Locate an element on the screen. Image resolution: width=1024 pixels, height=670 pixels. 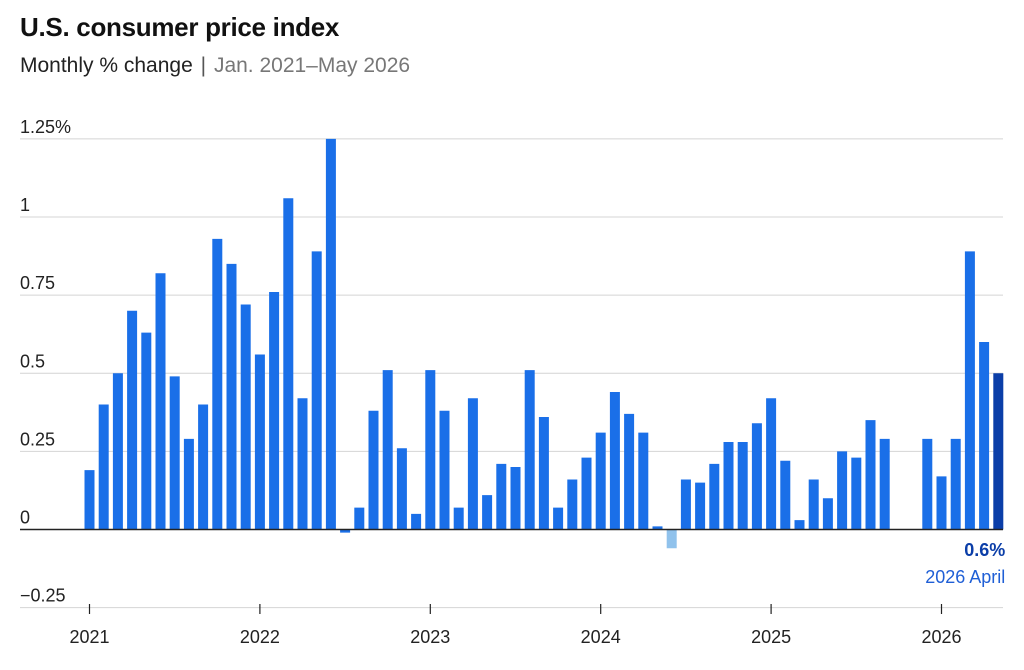
chart-subtitle: Monthly % change | Jan. 2021–May 2026 is located at coordinates (215, 66).